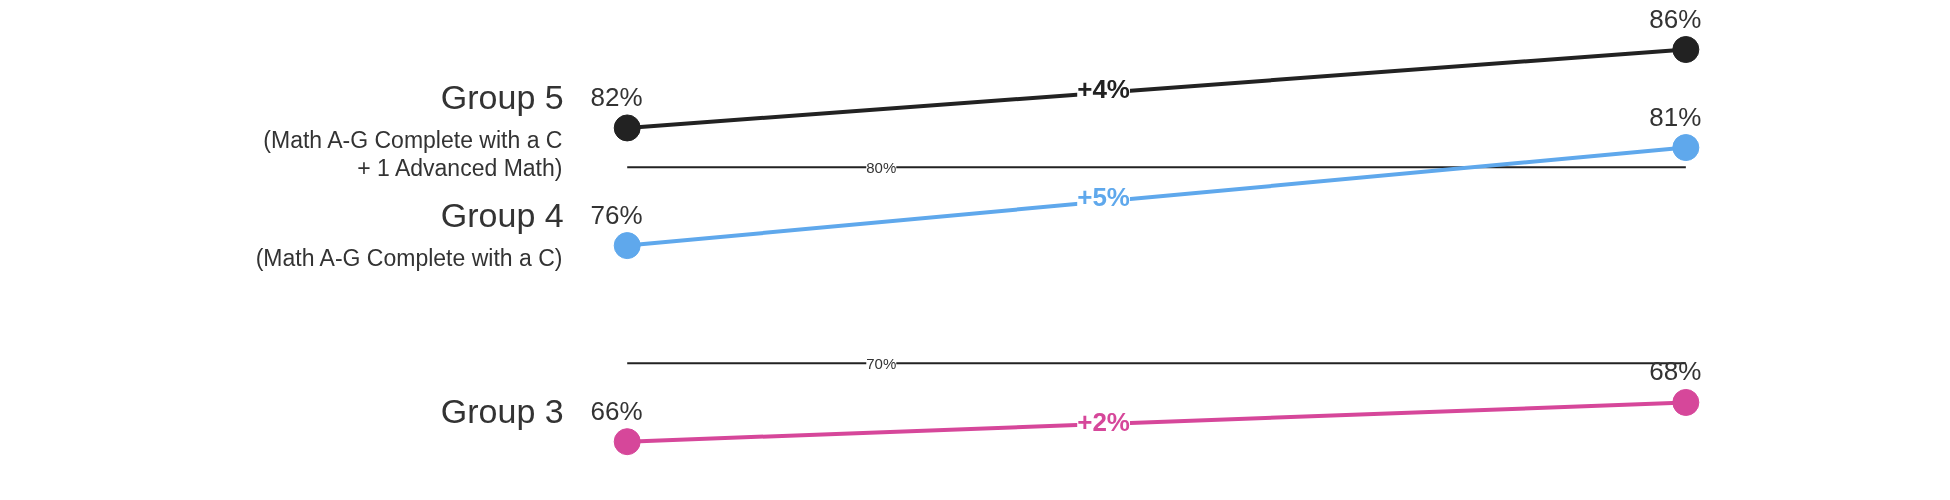  Describe the element at coordinates (502, 410) in the screenshot. I see `series-label: Group 3` at that location.